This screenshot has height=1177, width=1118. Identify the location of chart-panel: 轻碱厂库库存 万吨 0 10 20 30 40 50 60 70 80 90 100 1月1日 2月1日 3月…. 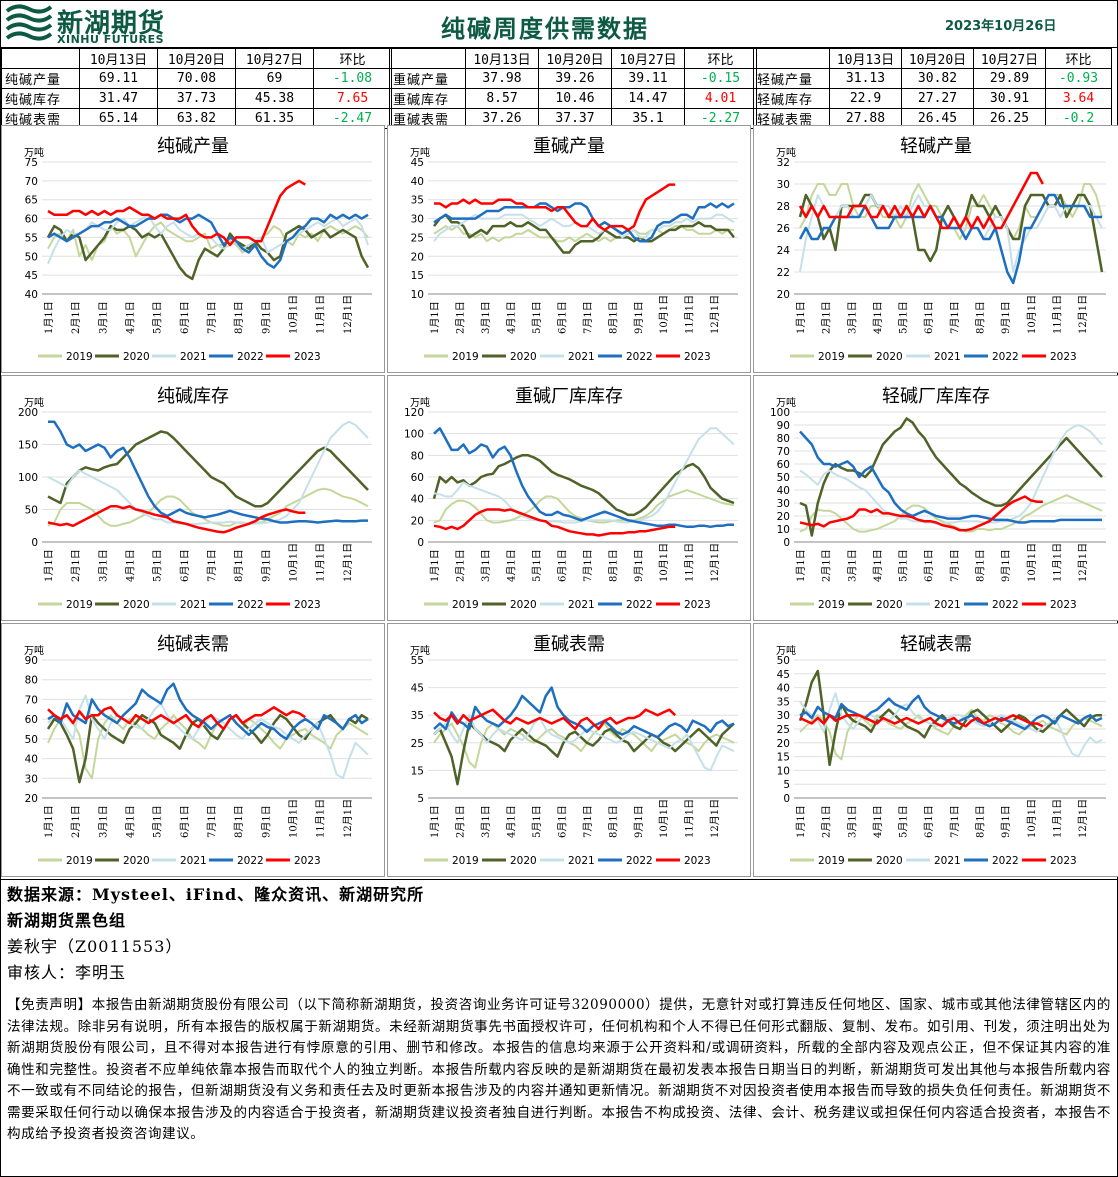
(935, 498).